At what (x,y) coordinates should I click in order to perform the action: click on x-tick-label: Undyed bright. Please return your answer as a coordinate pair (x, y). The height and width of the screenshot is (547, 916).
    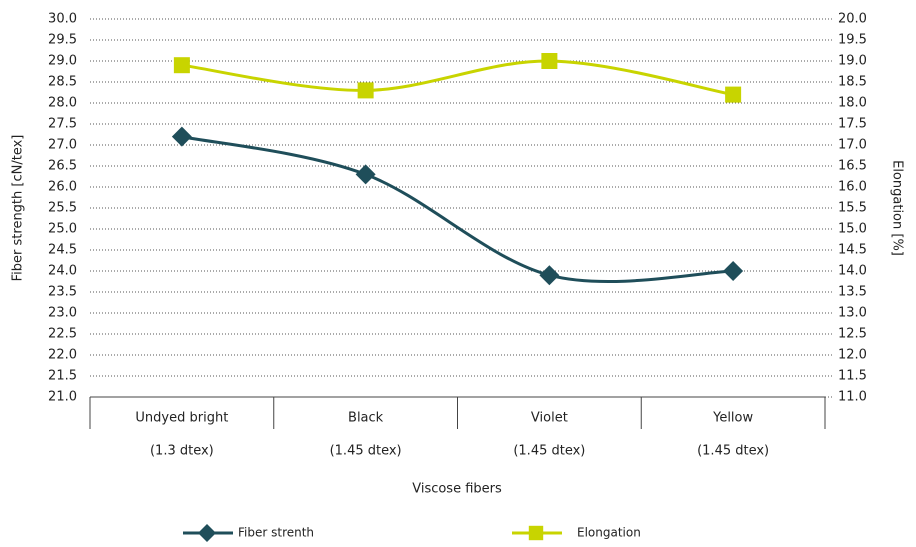
    Looking at the image, I should click on (181, 418).